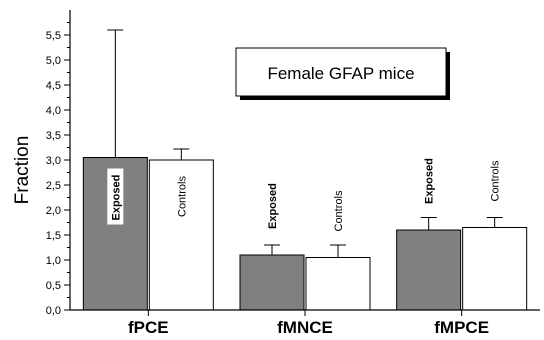  Describe the element at coordinates (22, 170) in the screenshot. I see `y-axis-label: Fraction` at that location.